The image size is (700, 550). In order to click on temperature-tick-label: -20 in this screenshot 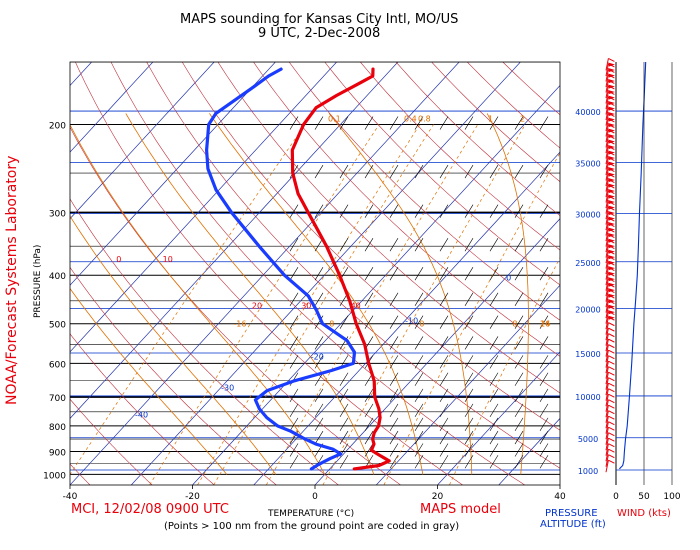, I will do `click(192, 497)`.